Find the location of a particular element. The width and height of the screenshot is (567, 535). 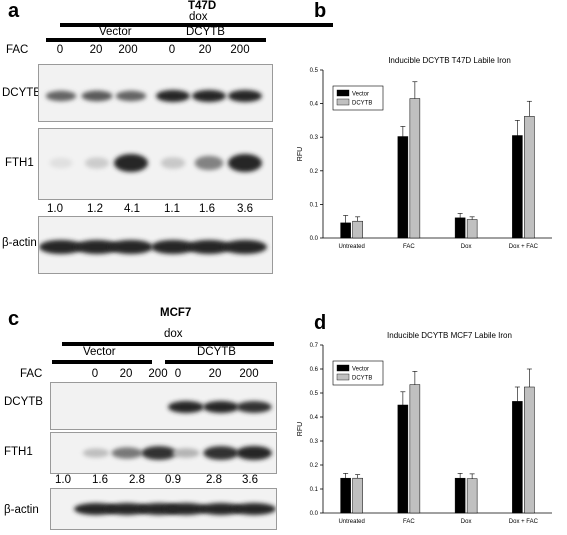

quant-value: 4.1 is located at coordinates (132, 209).